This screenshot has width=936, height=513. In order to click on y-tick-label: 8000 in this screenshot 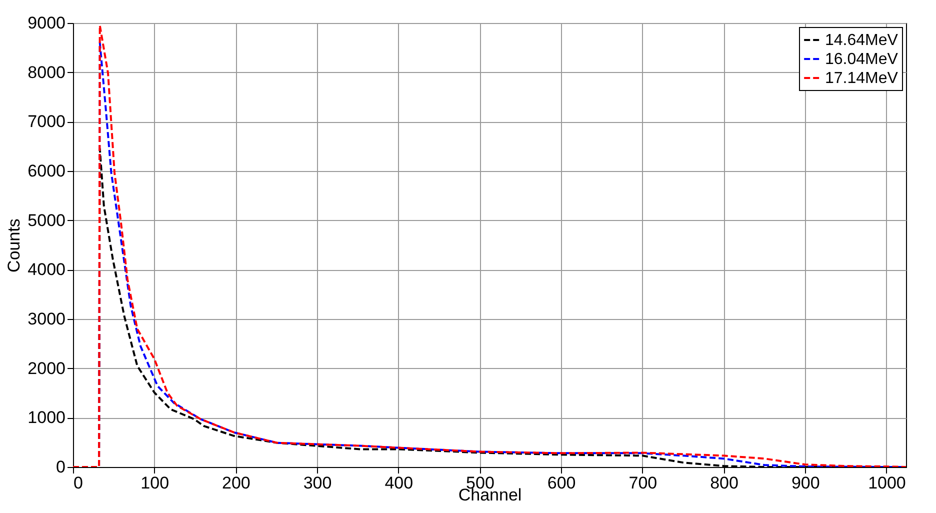, I will do `click(47, 72)`.